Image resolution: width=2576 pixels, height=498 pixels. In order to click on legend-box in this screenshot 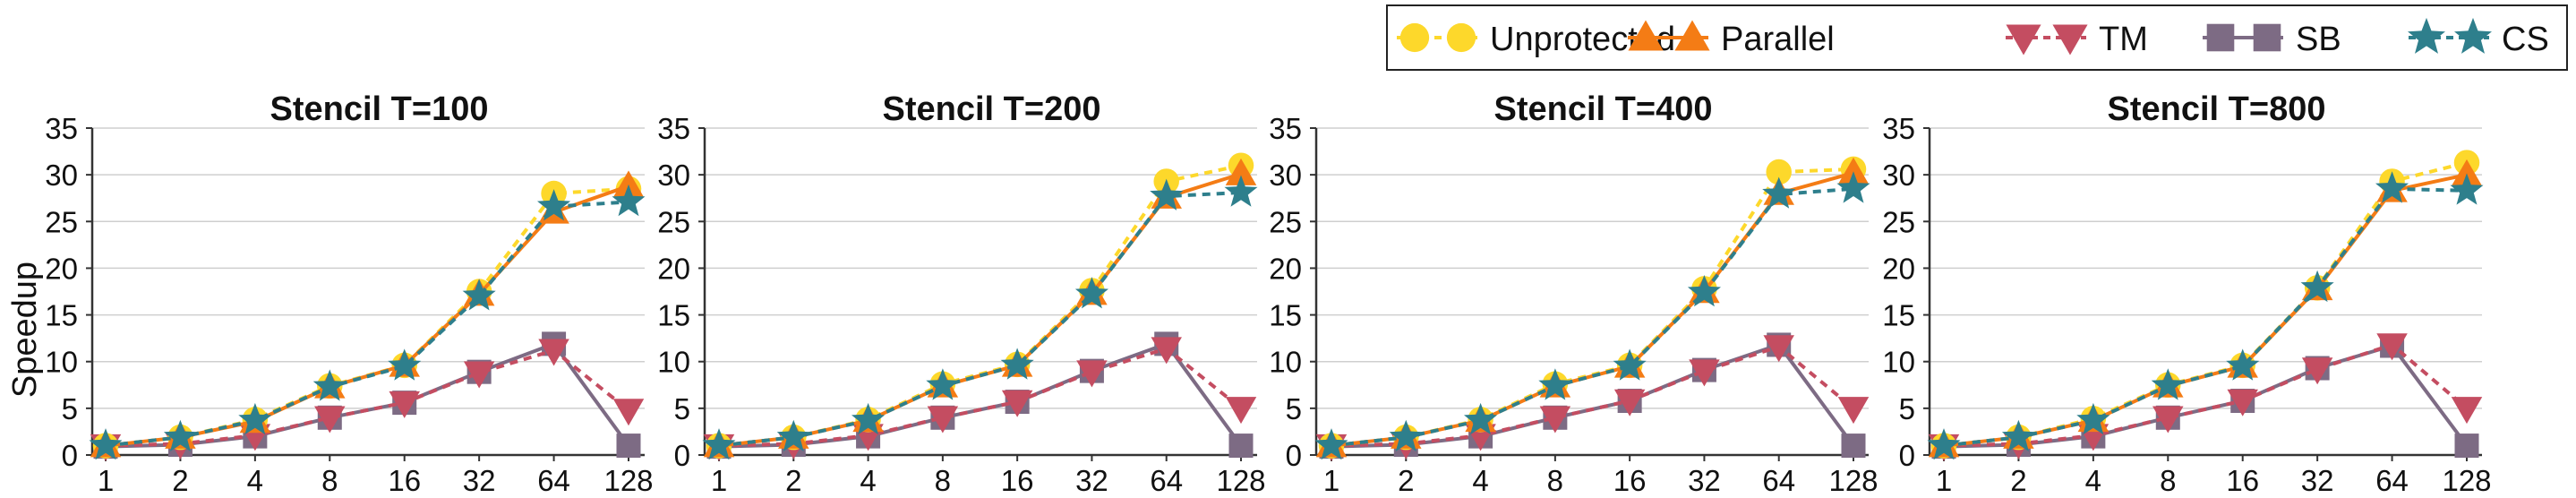, I will do `click(1977, 37)`.